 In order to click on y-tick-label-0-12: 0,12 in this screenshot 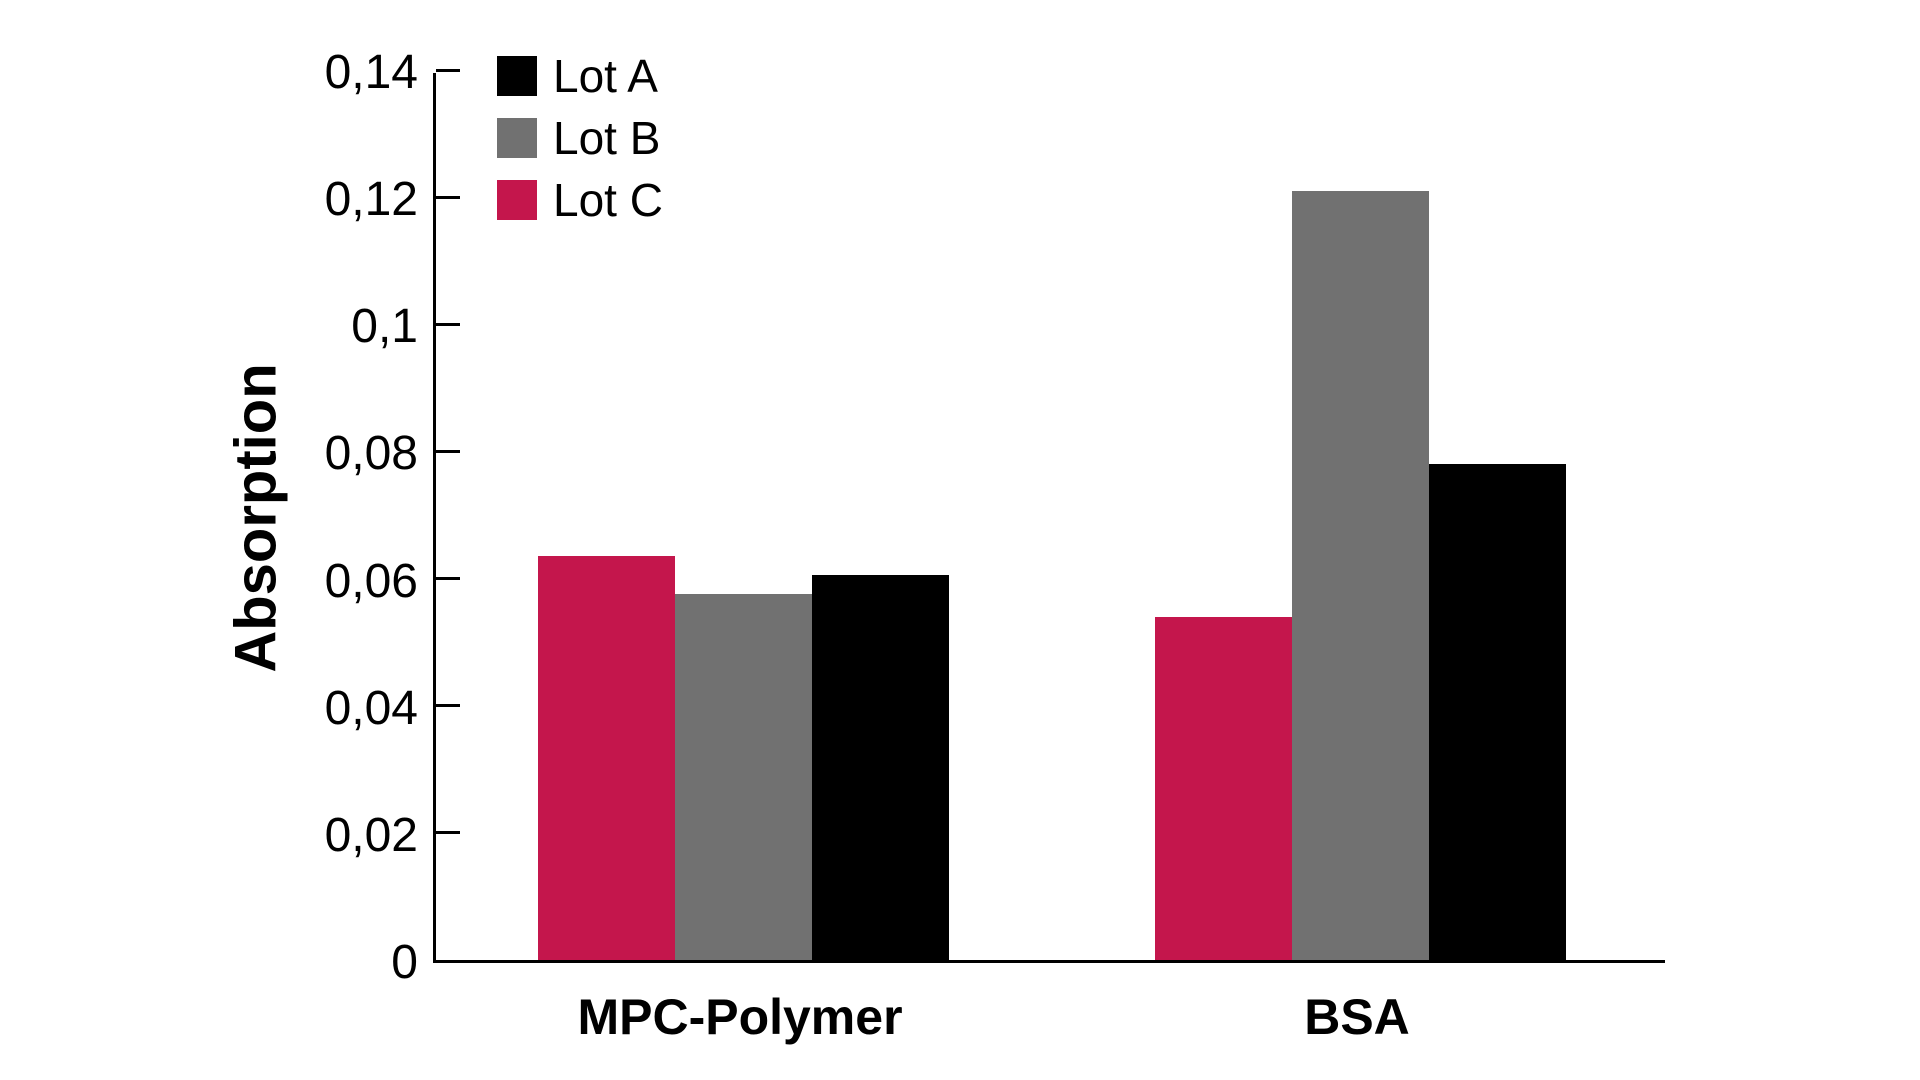, I will do `click(371, 200)`.